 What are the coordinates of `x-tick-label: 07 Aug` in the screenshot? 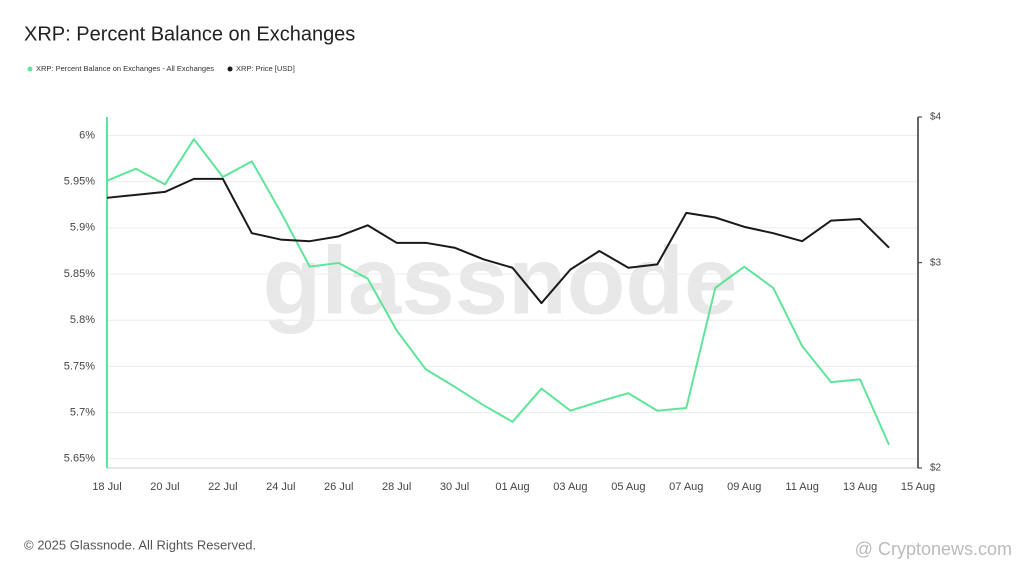 It's located at (686, 487).